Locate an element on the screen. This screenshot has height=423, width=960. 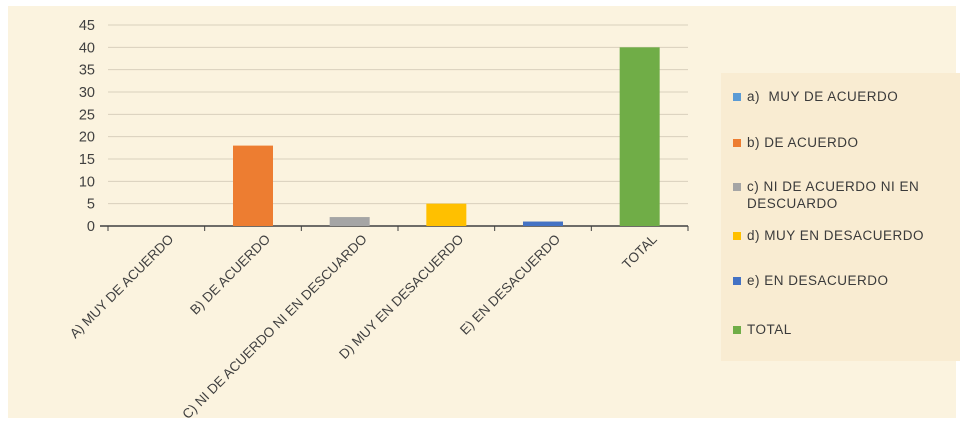
legend-item: a) MUY DE ACUERDO is located at coordinates (846, 96).